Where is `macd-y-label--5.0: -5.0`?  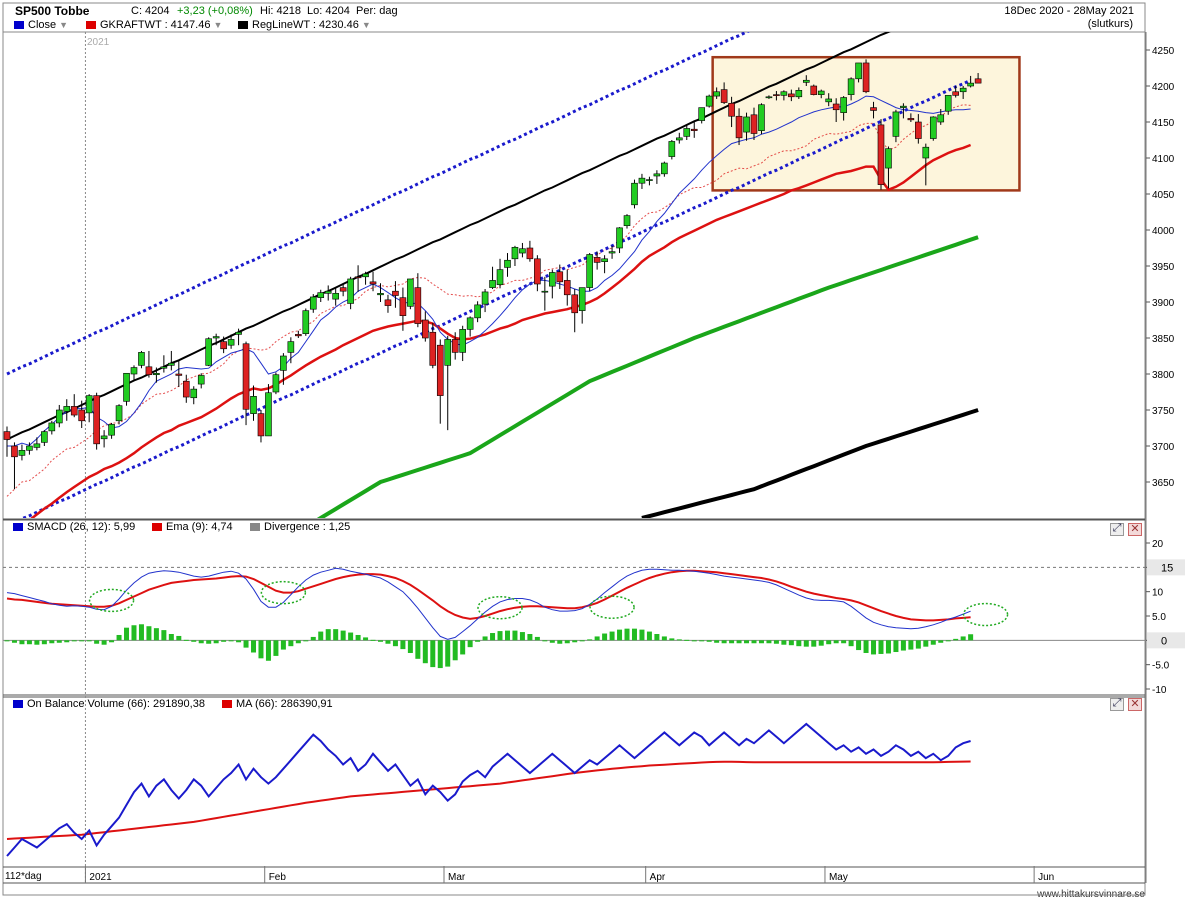 macd-y-label--5.0: -5.0 is located at coordinates (1161, 666).